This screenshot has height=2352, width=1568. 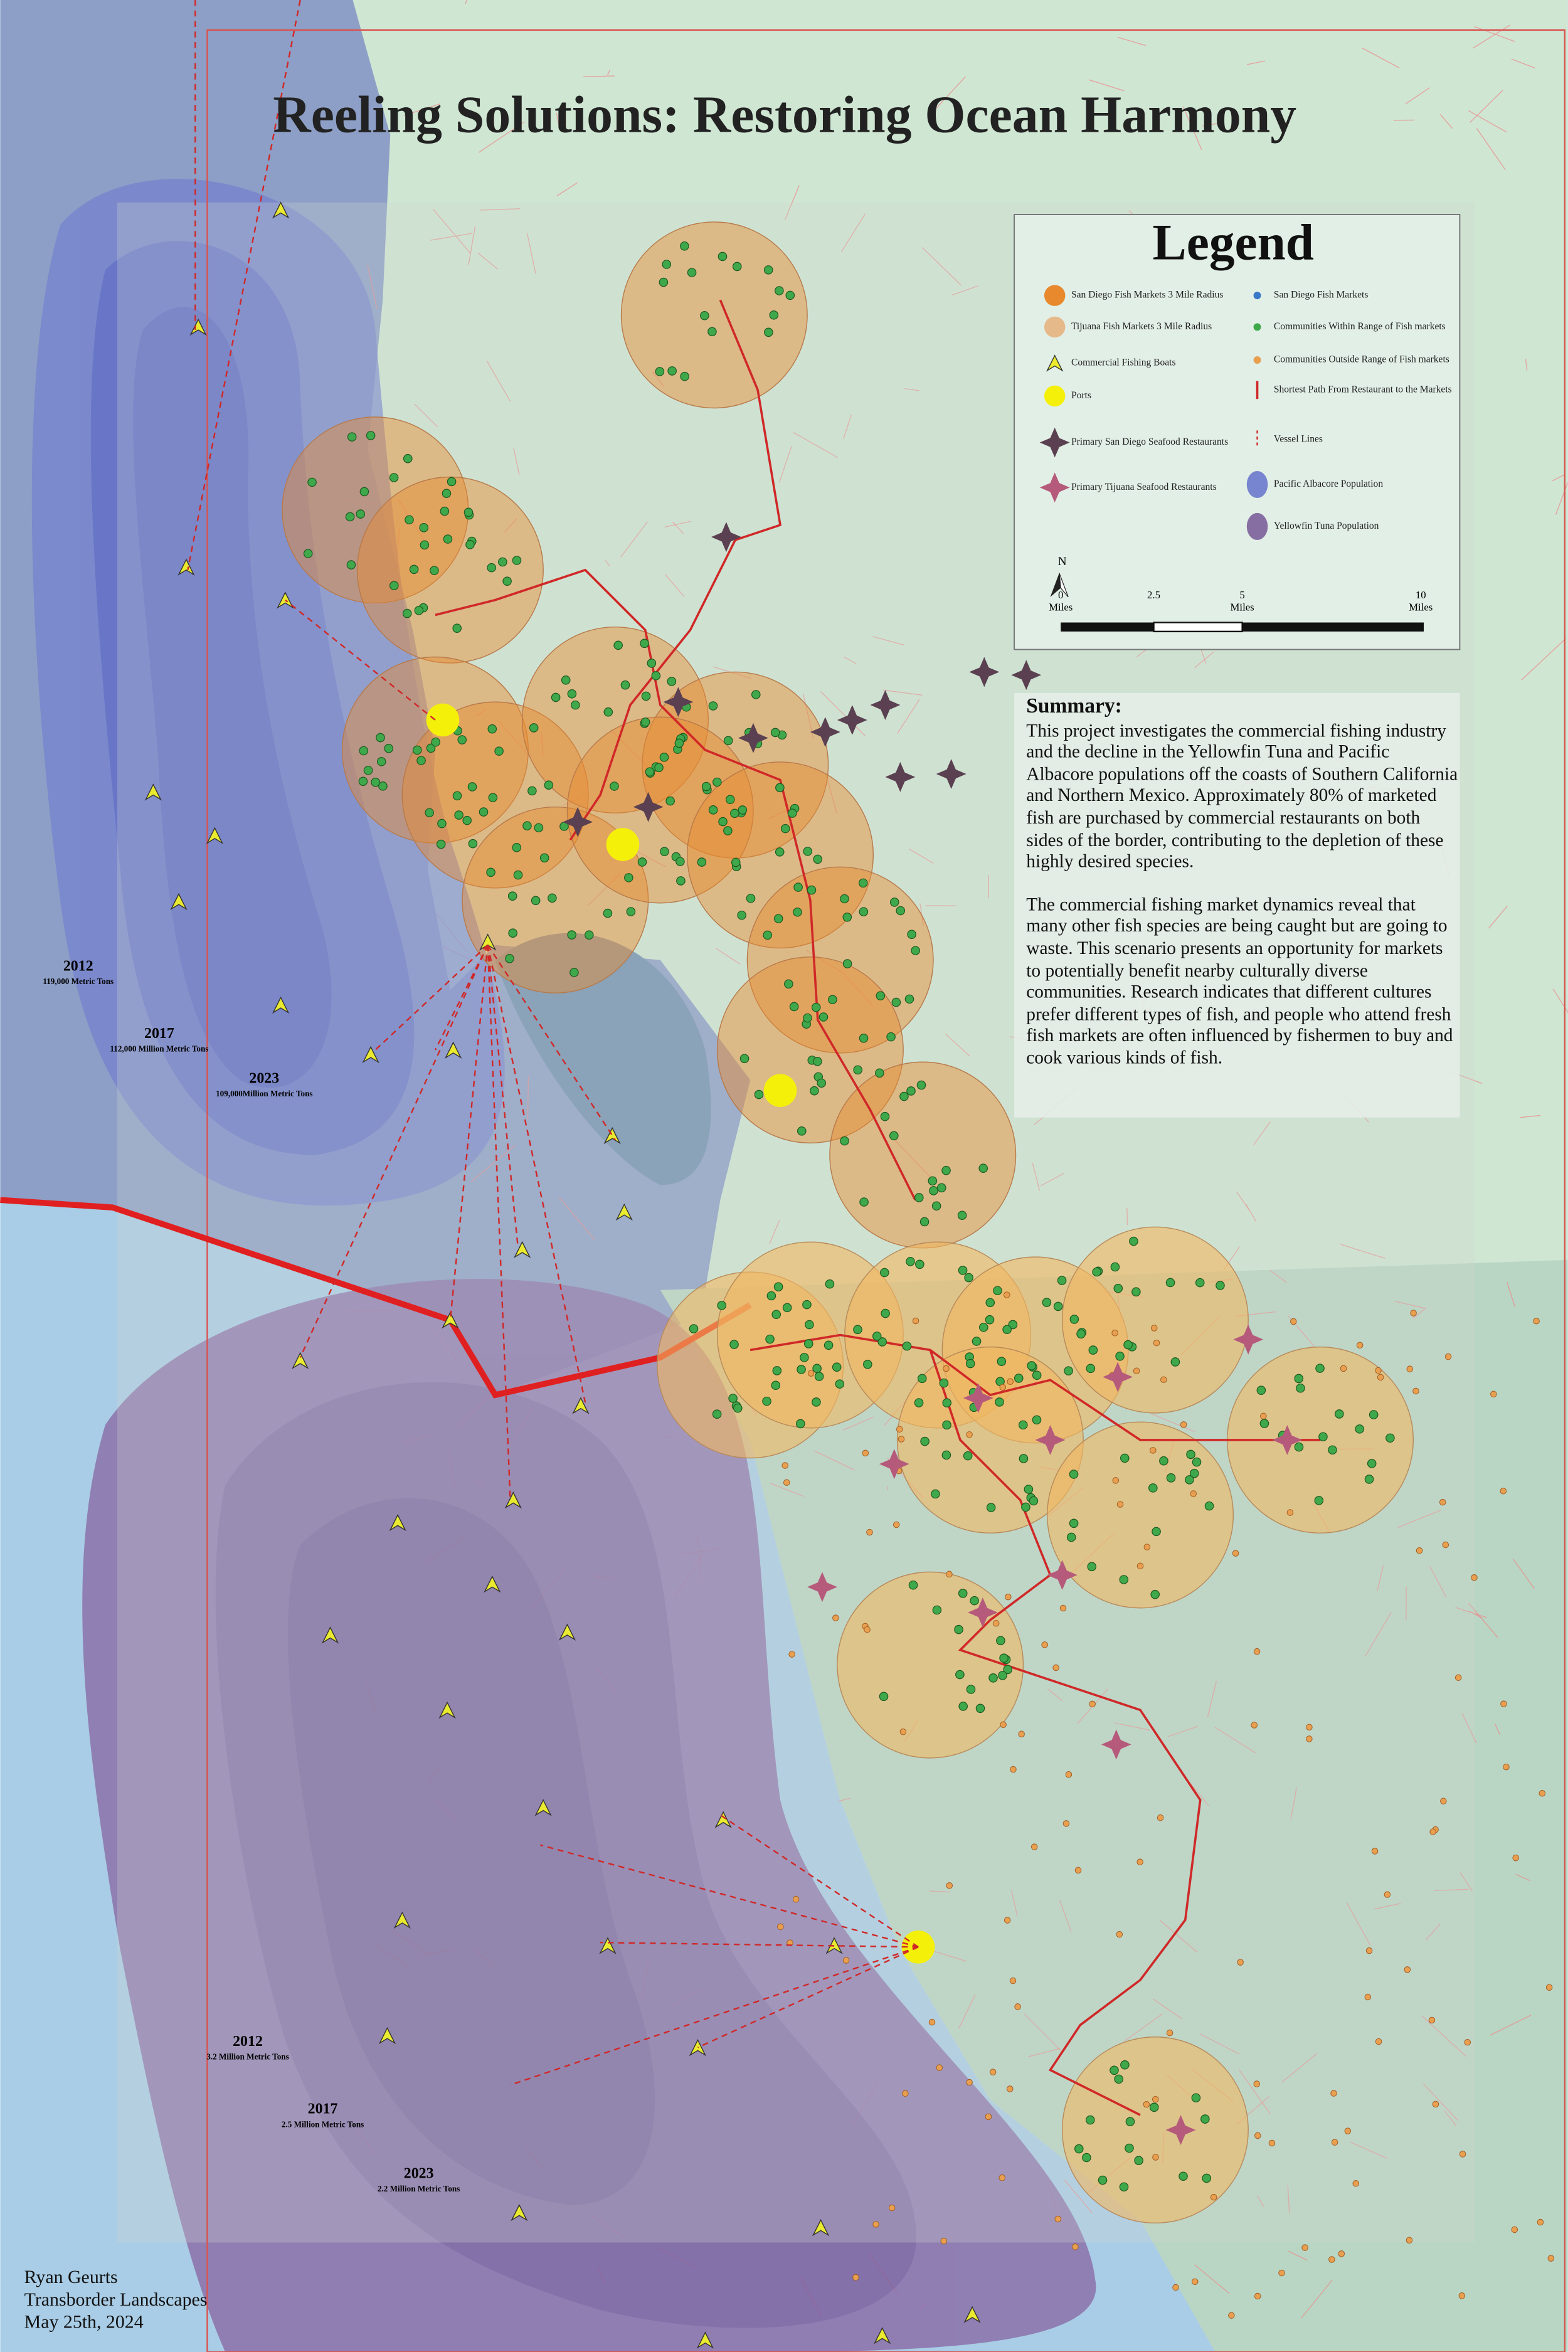 I want to click on legend-icon, so click(x=1257, y=526).